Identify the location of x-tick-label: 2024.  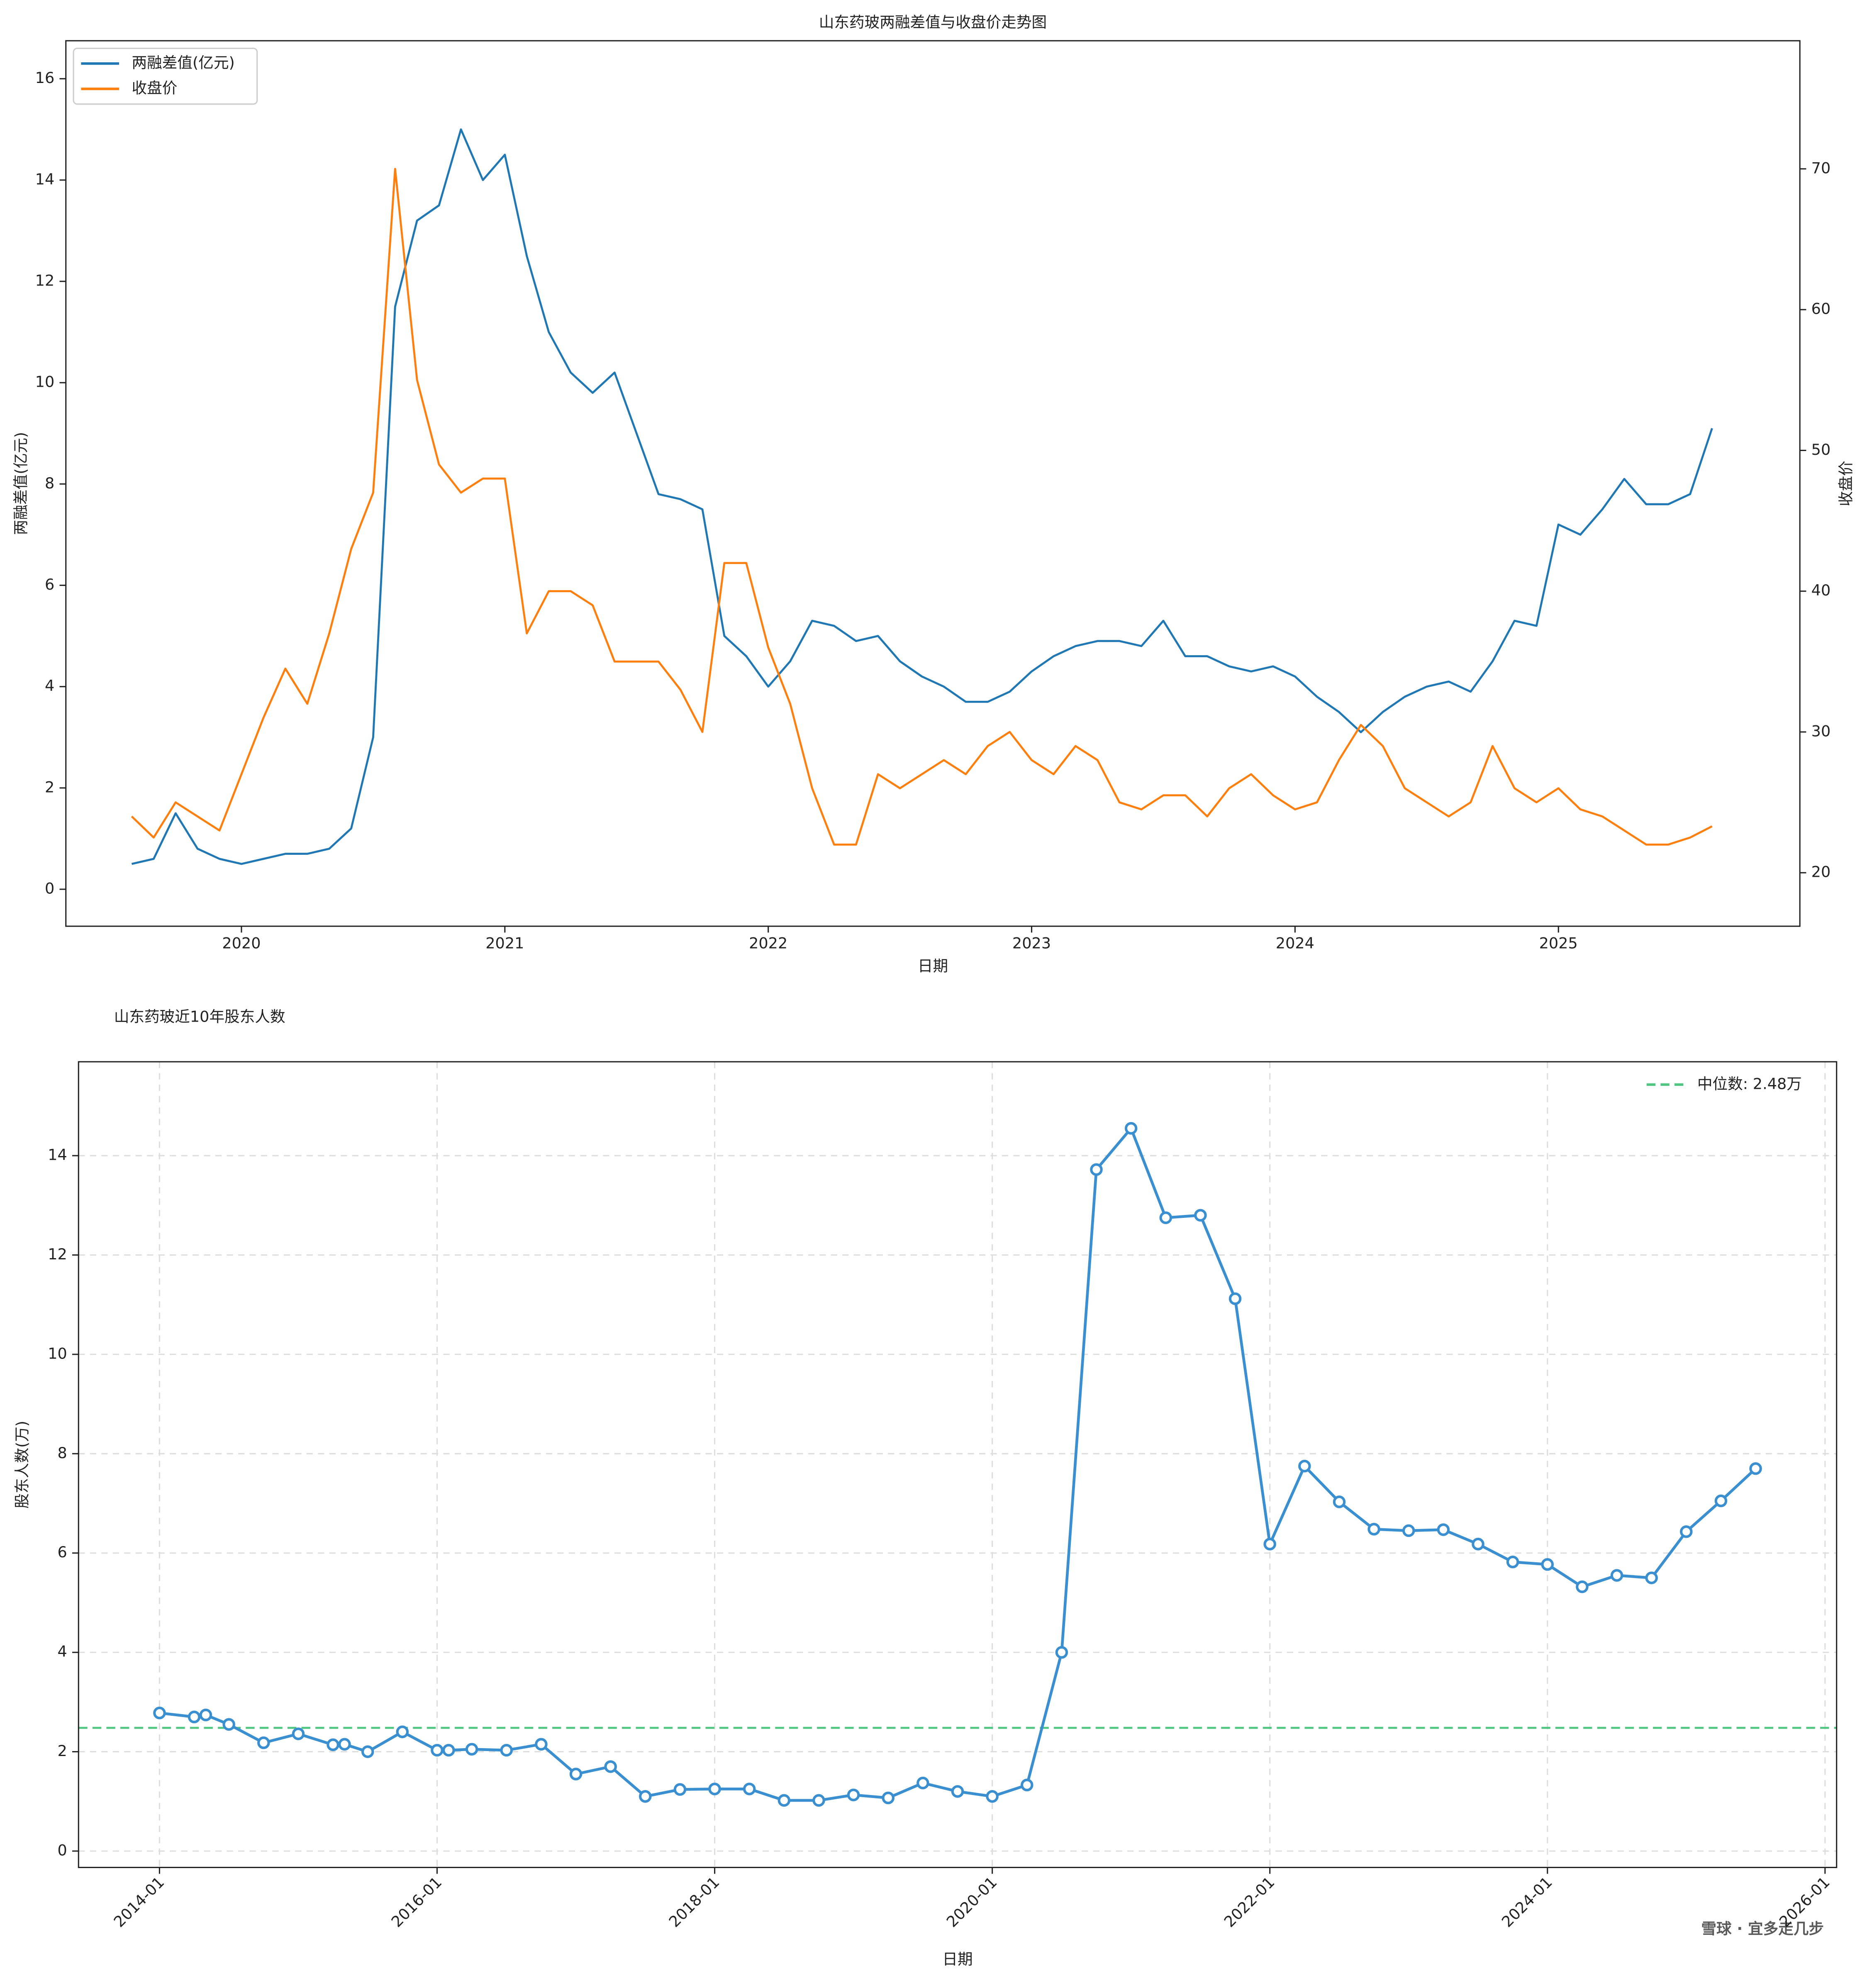
(1295, 943).